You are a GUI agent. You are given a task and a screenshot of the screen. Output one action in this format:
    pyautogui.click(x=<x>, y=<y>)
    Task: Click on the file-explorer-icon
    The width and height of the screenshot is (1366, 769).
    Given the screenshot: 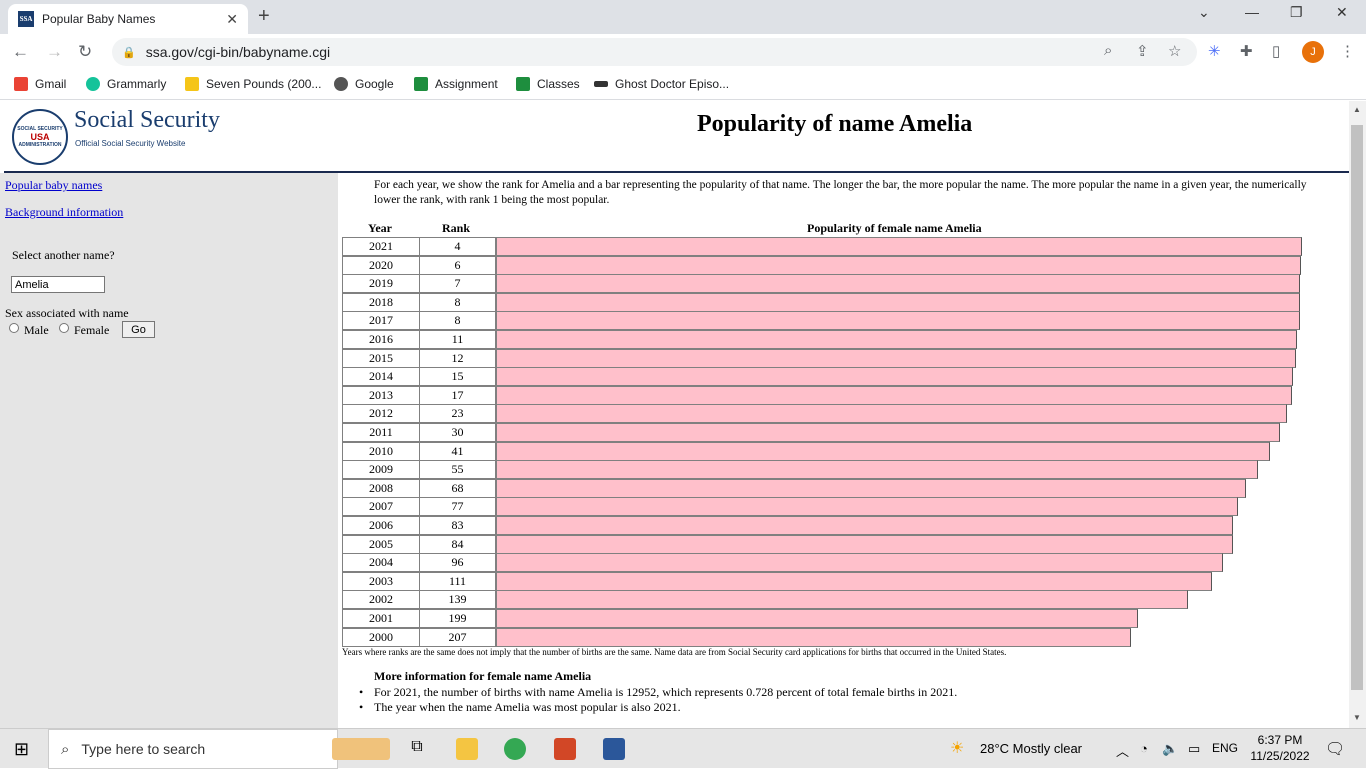 What is the action you would take?
    pyautogui.click(x=467, y=749)
    